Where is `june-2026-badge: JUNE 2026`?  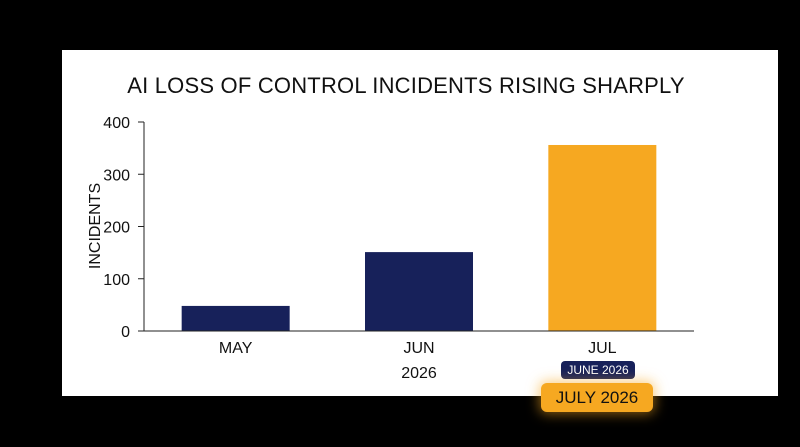 june-2026-badge: JUNE 2026 is located at coordinates (598, 370).